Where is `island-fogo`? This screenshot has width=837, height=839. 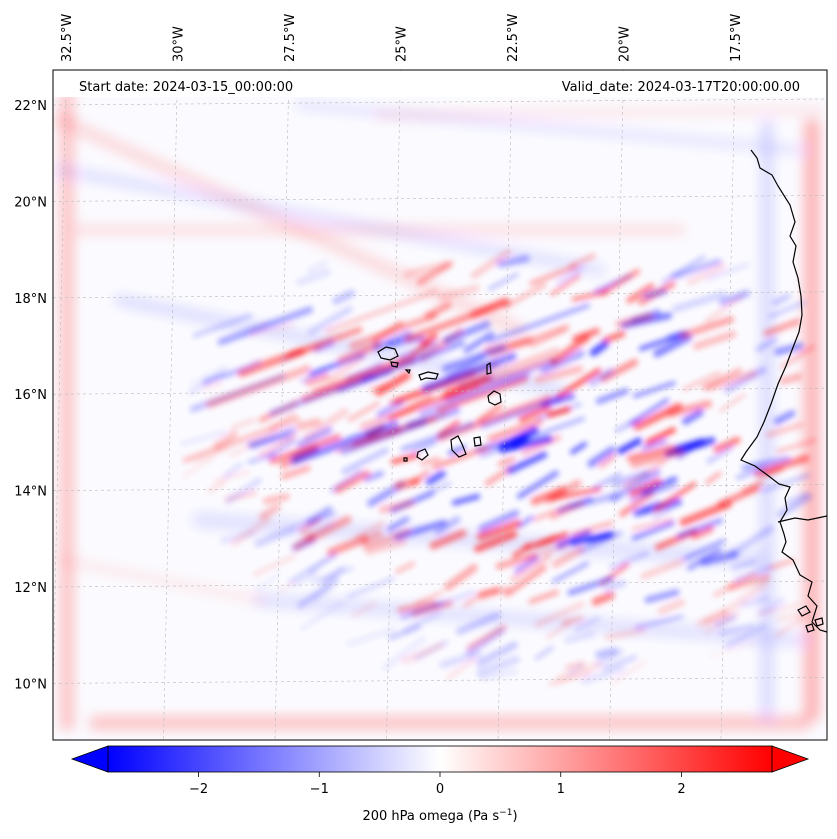 island-fogo is located at coordinates (422, 454).